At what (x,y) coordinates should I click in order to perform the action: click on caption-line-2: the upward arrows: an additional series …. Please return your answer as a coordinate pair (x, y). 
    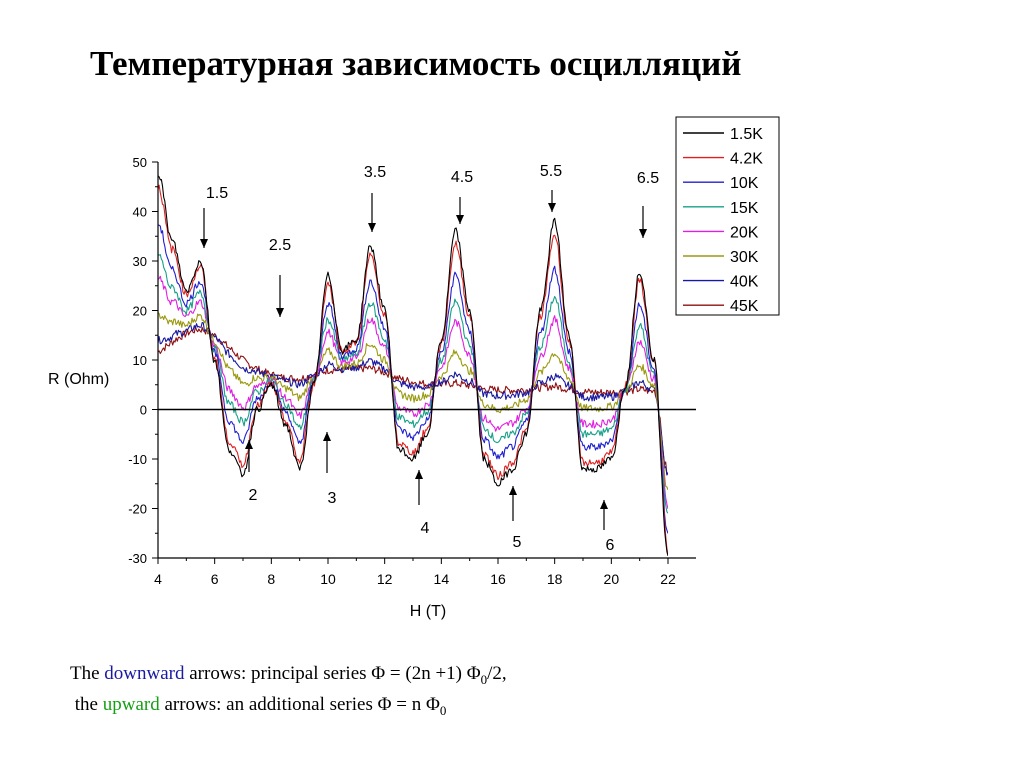
    Looking at the image, I should click on (258, 706).